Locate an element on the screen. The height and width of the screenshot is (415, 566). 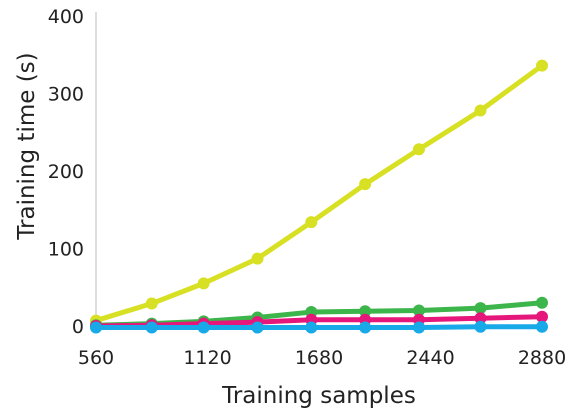
y-tick-label: 0 is located at coordinates (78, 327).